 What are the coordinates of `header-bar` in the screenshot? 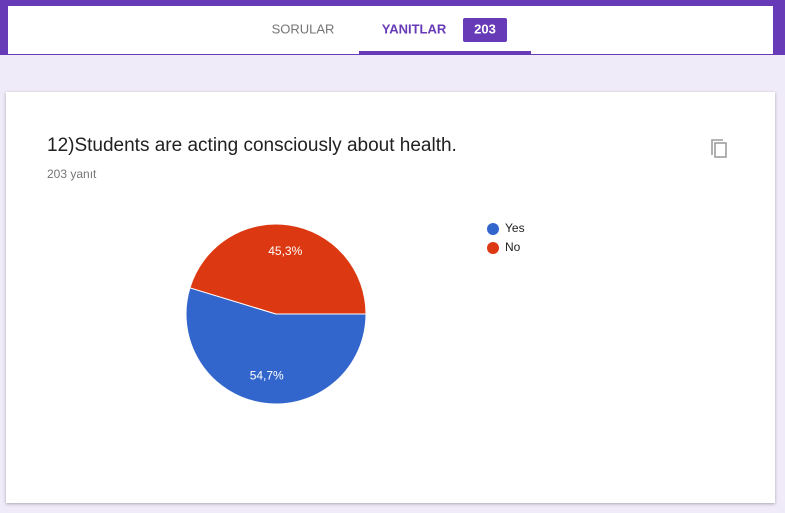 It's located at (390, 30).